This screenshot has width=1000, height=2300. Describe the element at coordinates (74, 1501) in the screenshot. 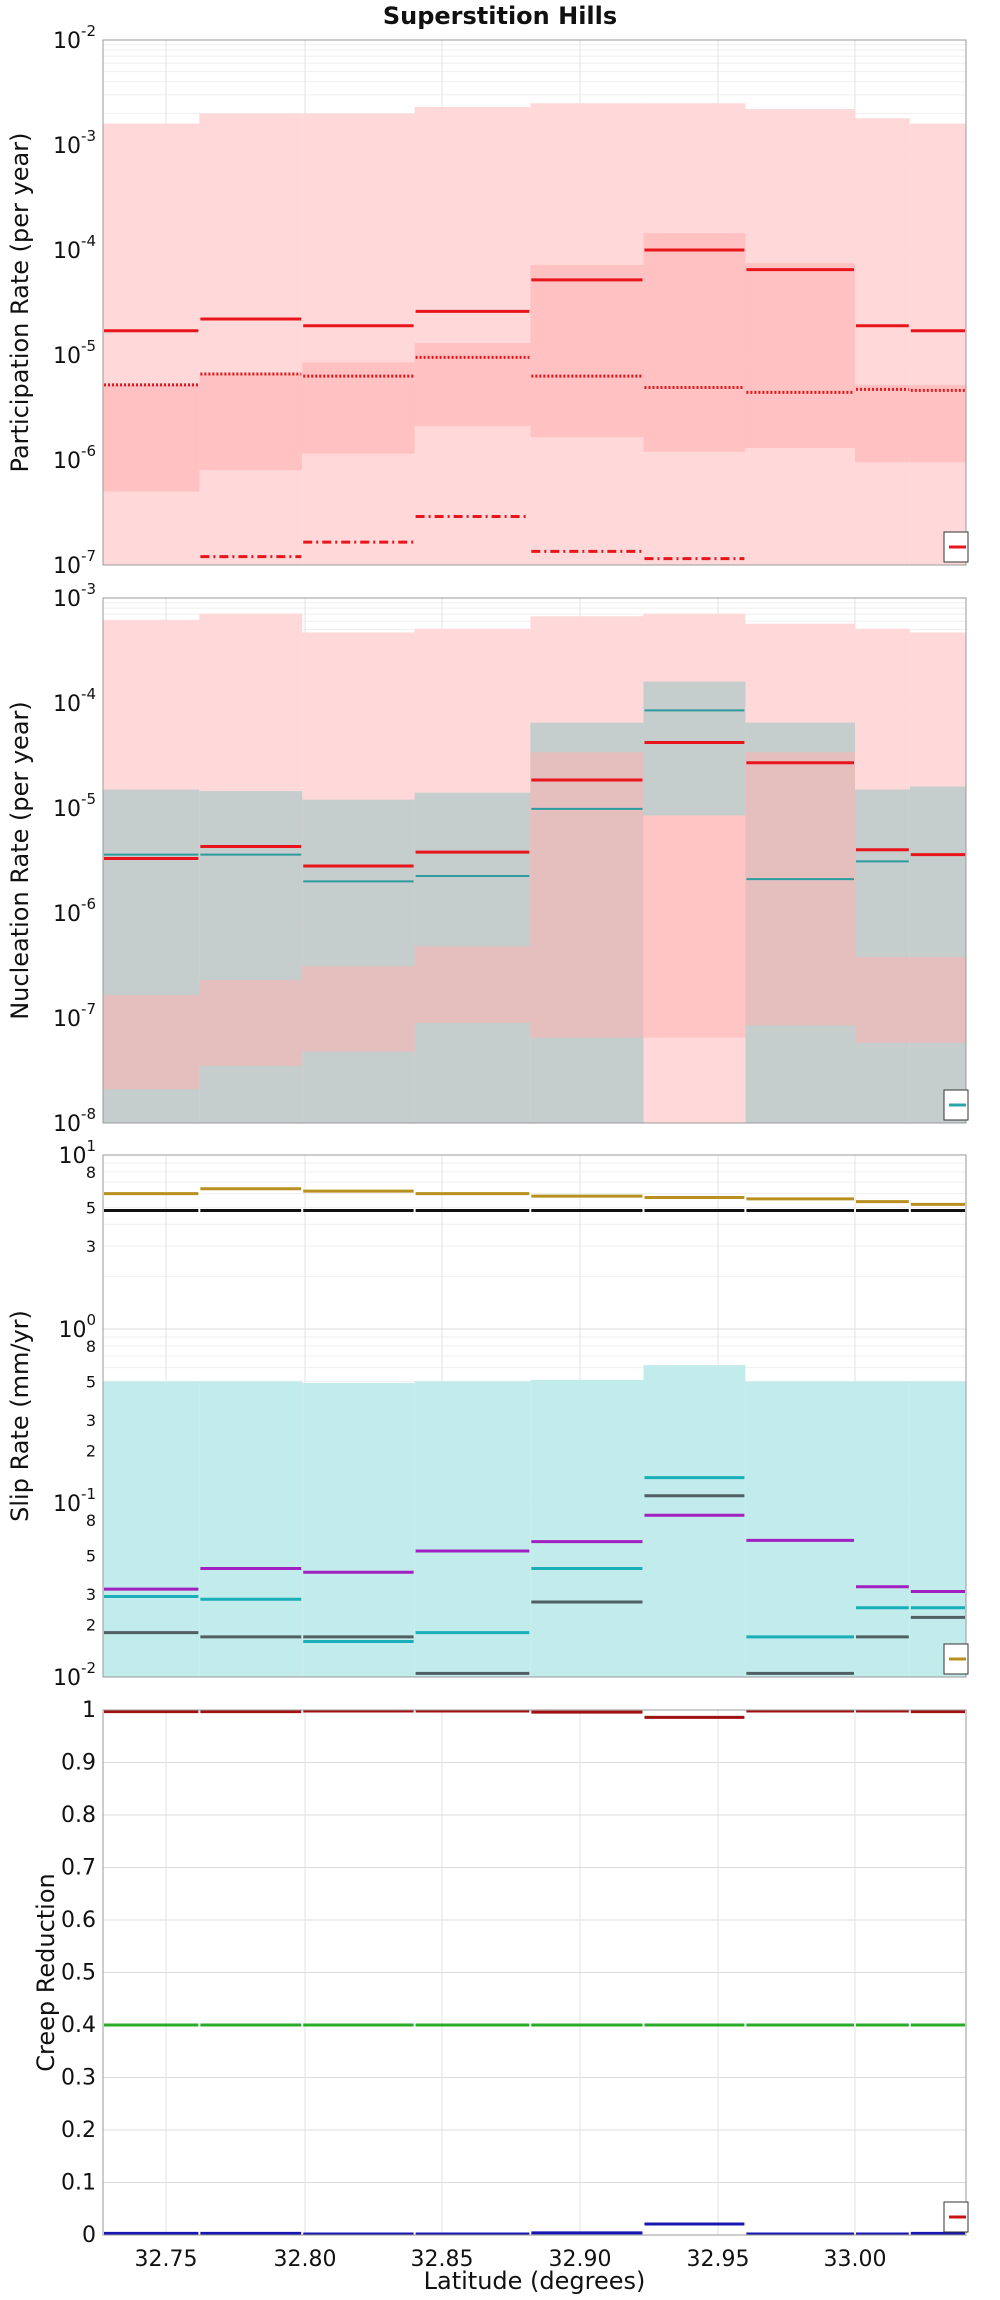

I see `y-tick-label: 10⁻¹` at that location.